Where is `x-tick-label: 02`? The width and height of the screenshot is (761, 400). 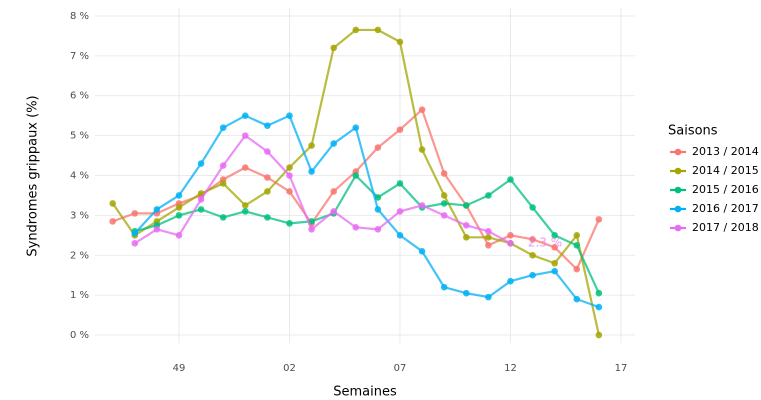
x-tick-label: 02 is located at coordinates (289, 368).